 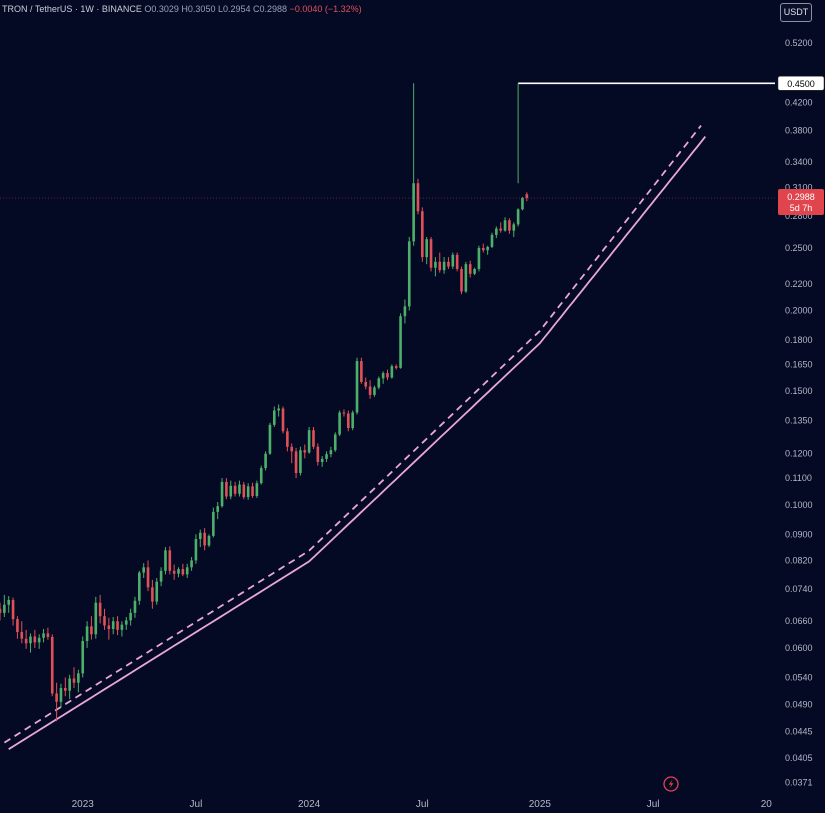 I want to click on y-tick-label: 0.0371, so click(x=799, y=783).